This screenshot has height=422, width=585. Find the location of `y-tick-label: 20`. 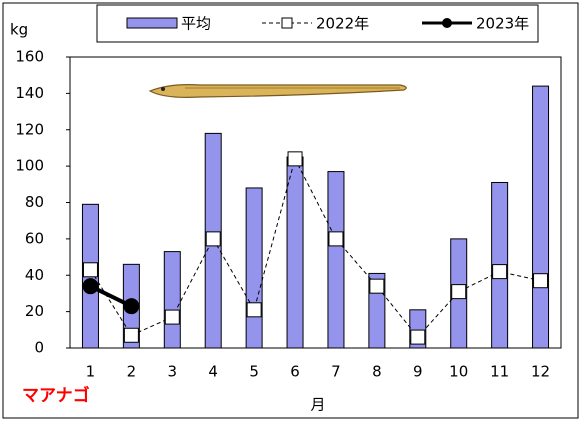

y-tick-label: 20 is located at coordinates (34, 311).